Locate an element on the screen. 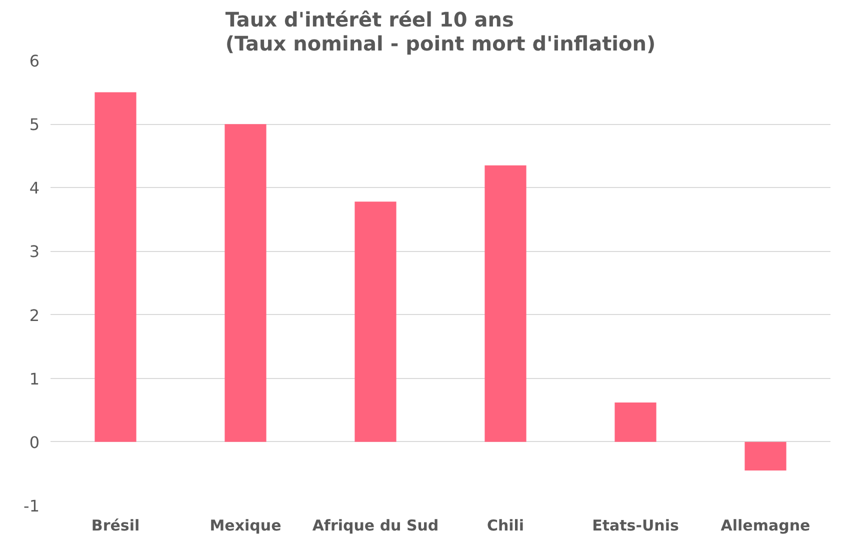 This screenshot has height=545, width=850. y-tick-label: 1 is located at coordinates (34, 378).